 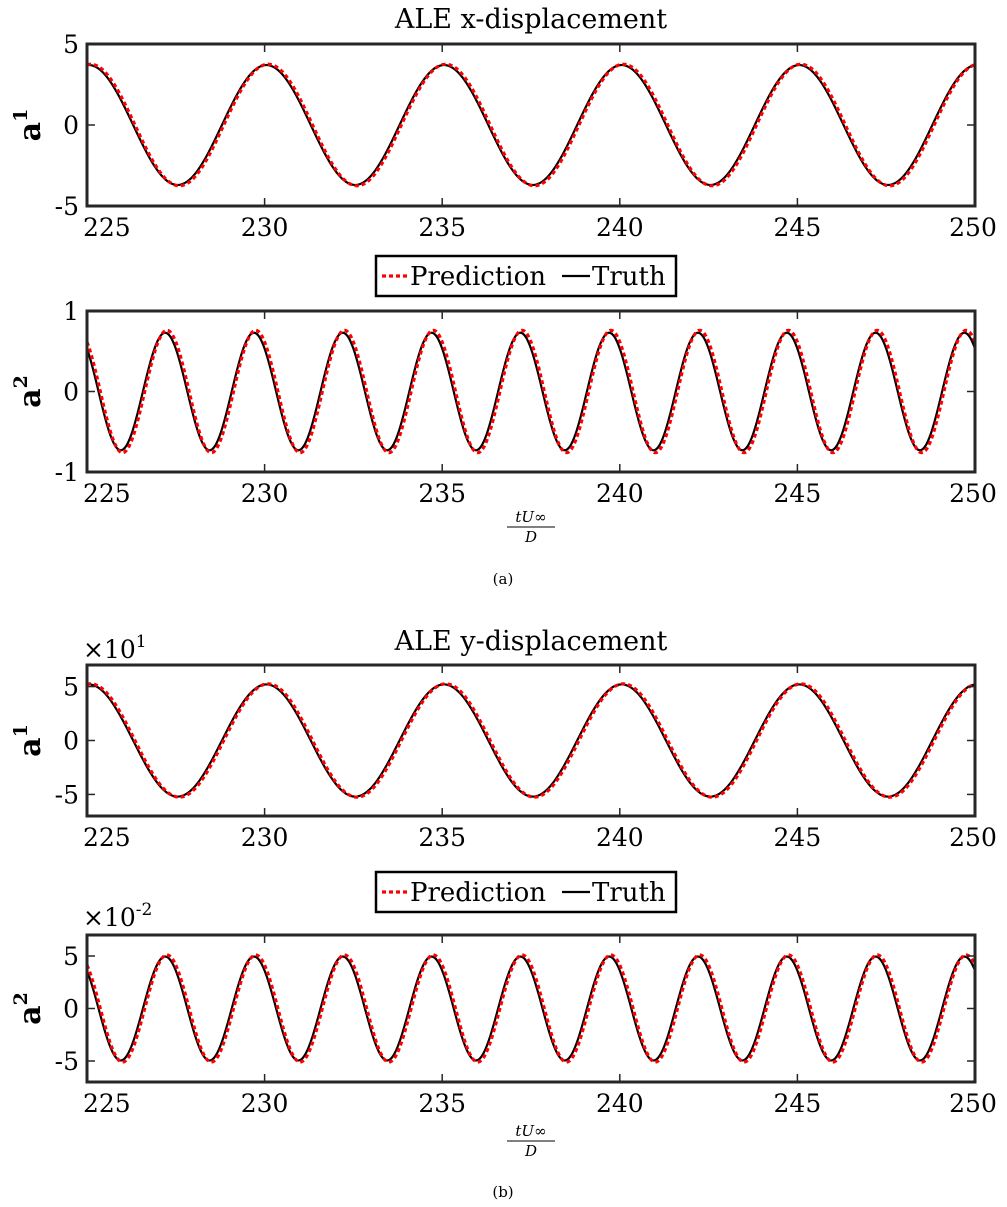 What do you see at coordinates (115, 648) in the screenshot?
I see `y-exponent-label: ×10¹` at bounding box center [115, 648].